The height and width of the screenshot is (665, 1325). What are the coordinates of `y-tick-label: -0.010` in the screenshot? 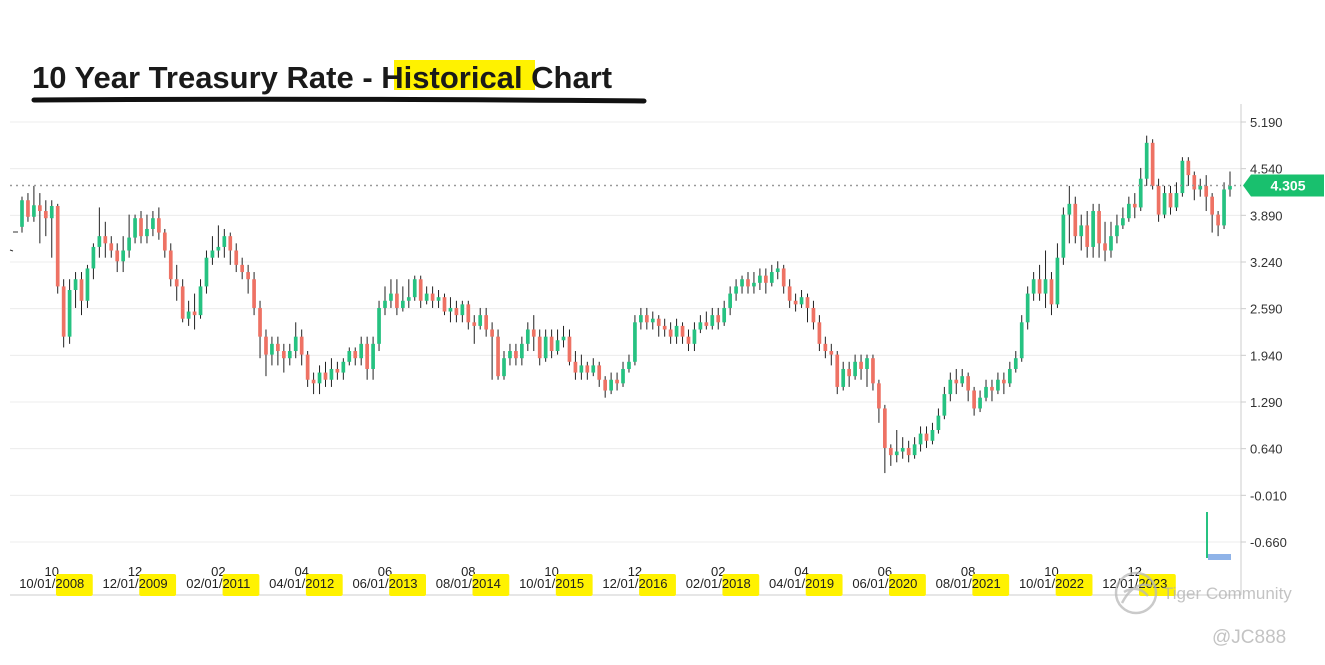 It's located at (1268, 495).